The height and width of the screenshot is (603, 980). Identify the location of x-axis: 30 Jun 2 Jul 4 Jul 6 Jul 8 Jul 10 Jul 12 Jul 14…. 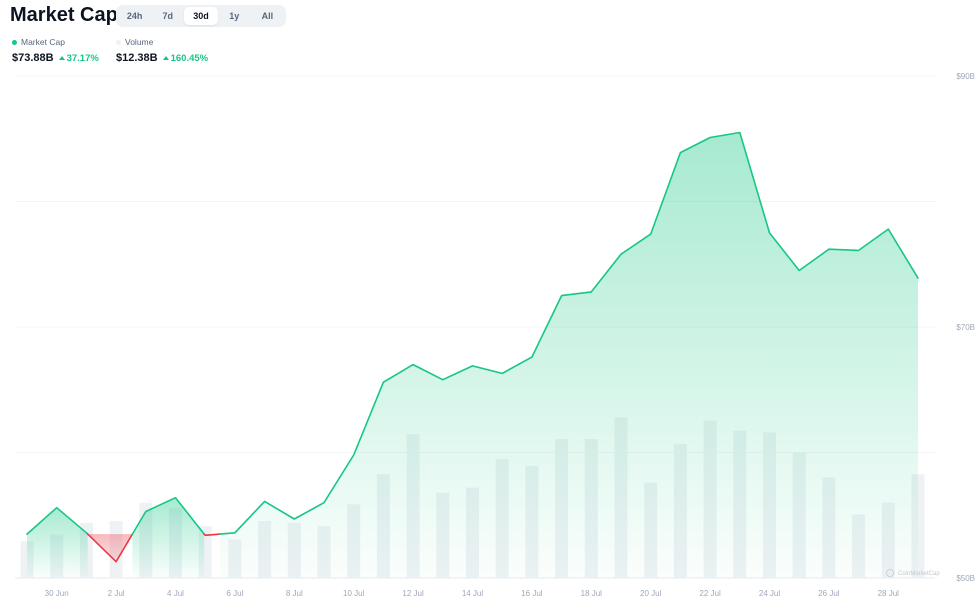
(472, 593).